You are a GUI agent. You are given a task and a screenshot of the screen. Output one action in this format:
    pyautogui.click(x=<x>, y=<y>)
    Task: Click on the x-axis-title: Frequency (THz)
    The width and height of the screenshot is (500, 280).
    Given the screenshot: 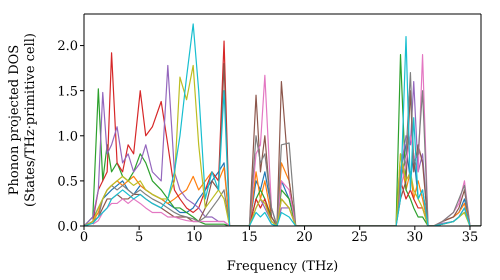 What is the action you would take?
    pyautogui.click(x=282, y=266)
    